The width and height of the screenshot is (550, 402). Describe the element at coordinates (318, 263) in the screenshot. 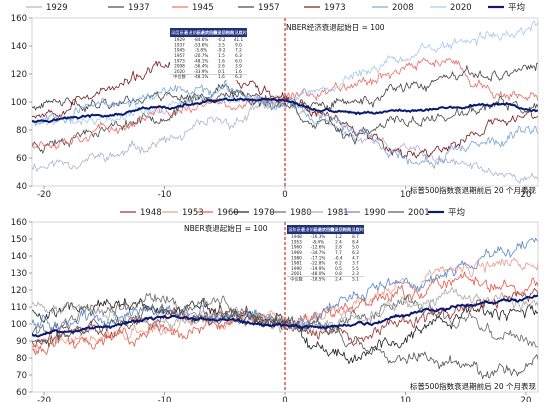

I see `table-cell: -22.8%` at that location.